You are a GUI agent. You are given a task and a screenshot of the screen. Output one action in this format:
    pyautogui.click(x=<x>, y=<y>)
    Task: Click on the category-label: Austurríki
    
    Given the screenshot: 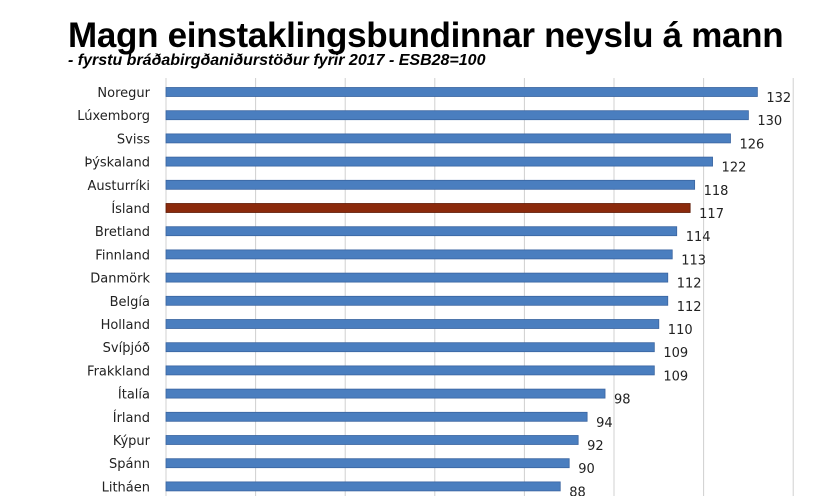 What is the action you would take?
    pyautogui.click(x=119, y=186)
    